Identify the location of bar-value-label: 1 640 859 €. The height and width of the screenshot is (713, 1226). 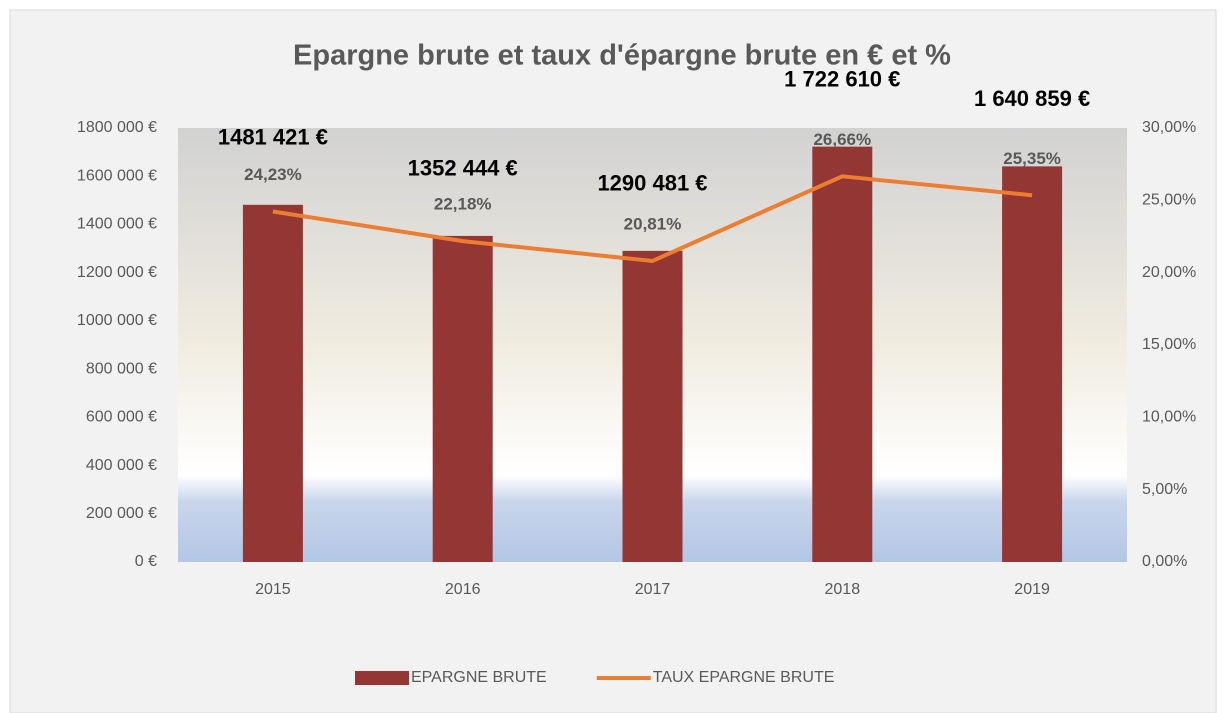
(1032, 98).